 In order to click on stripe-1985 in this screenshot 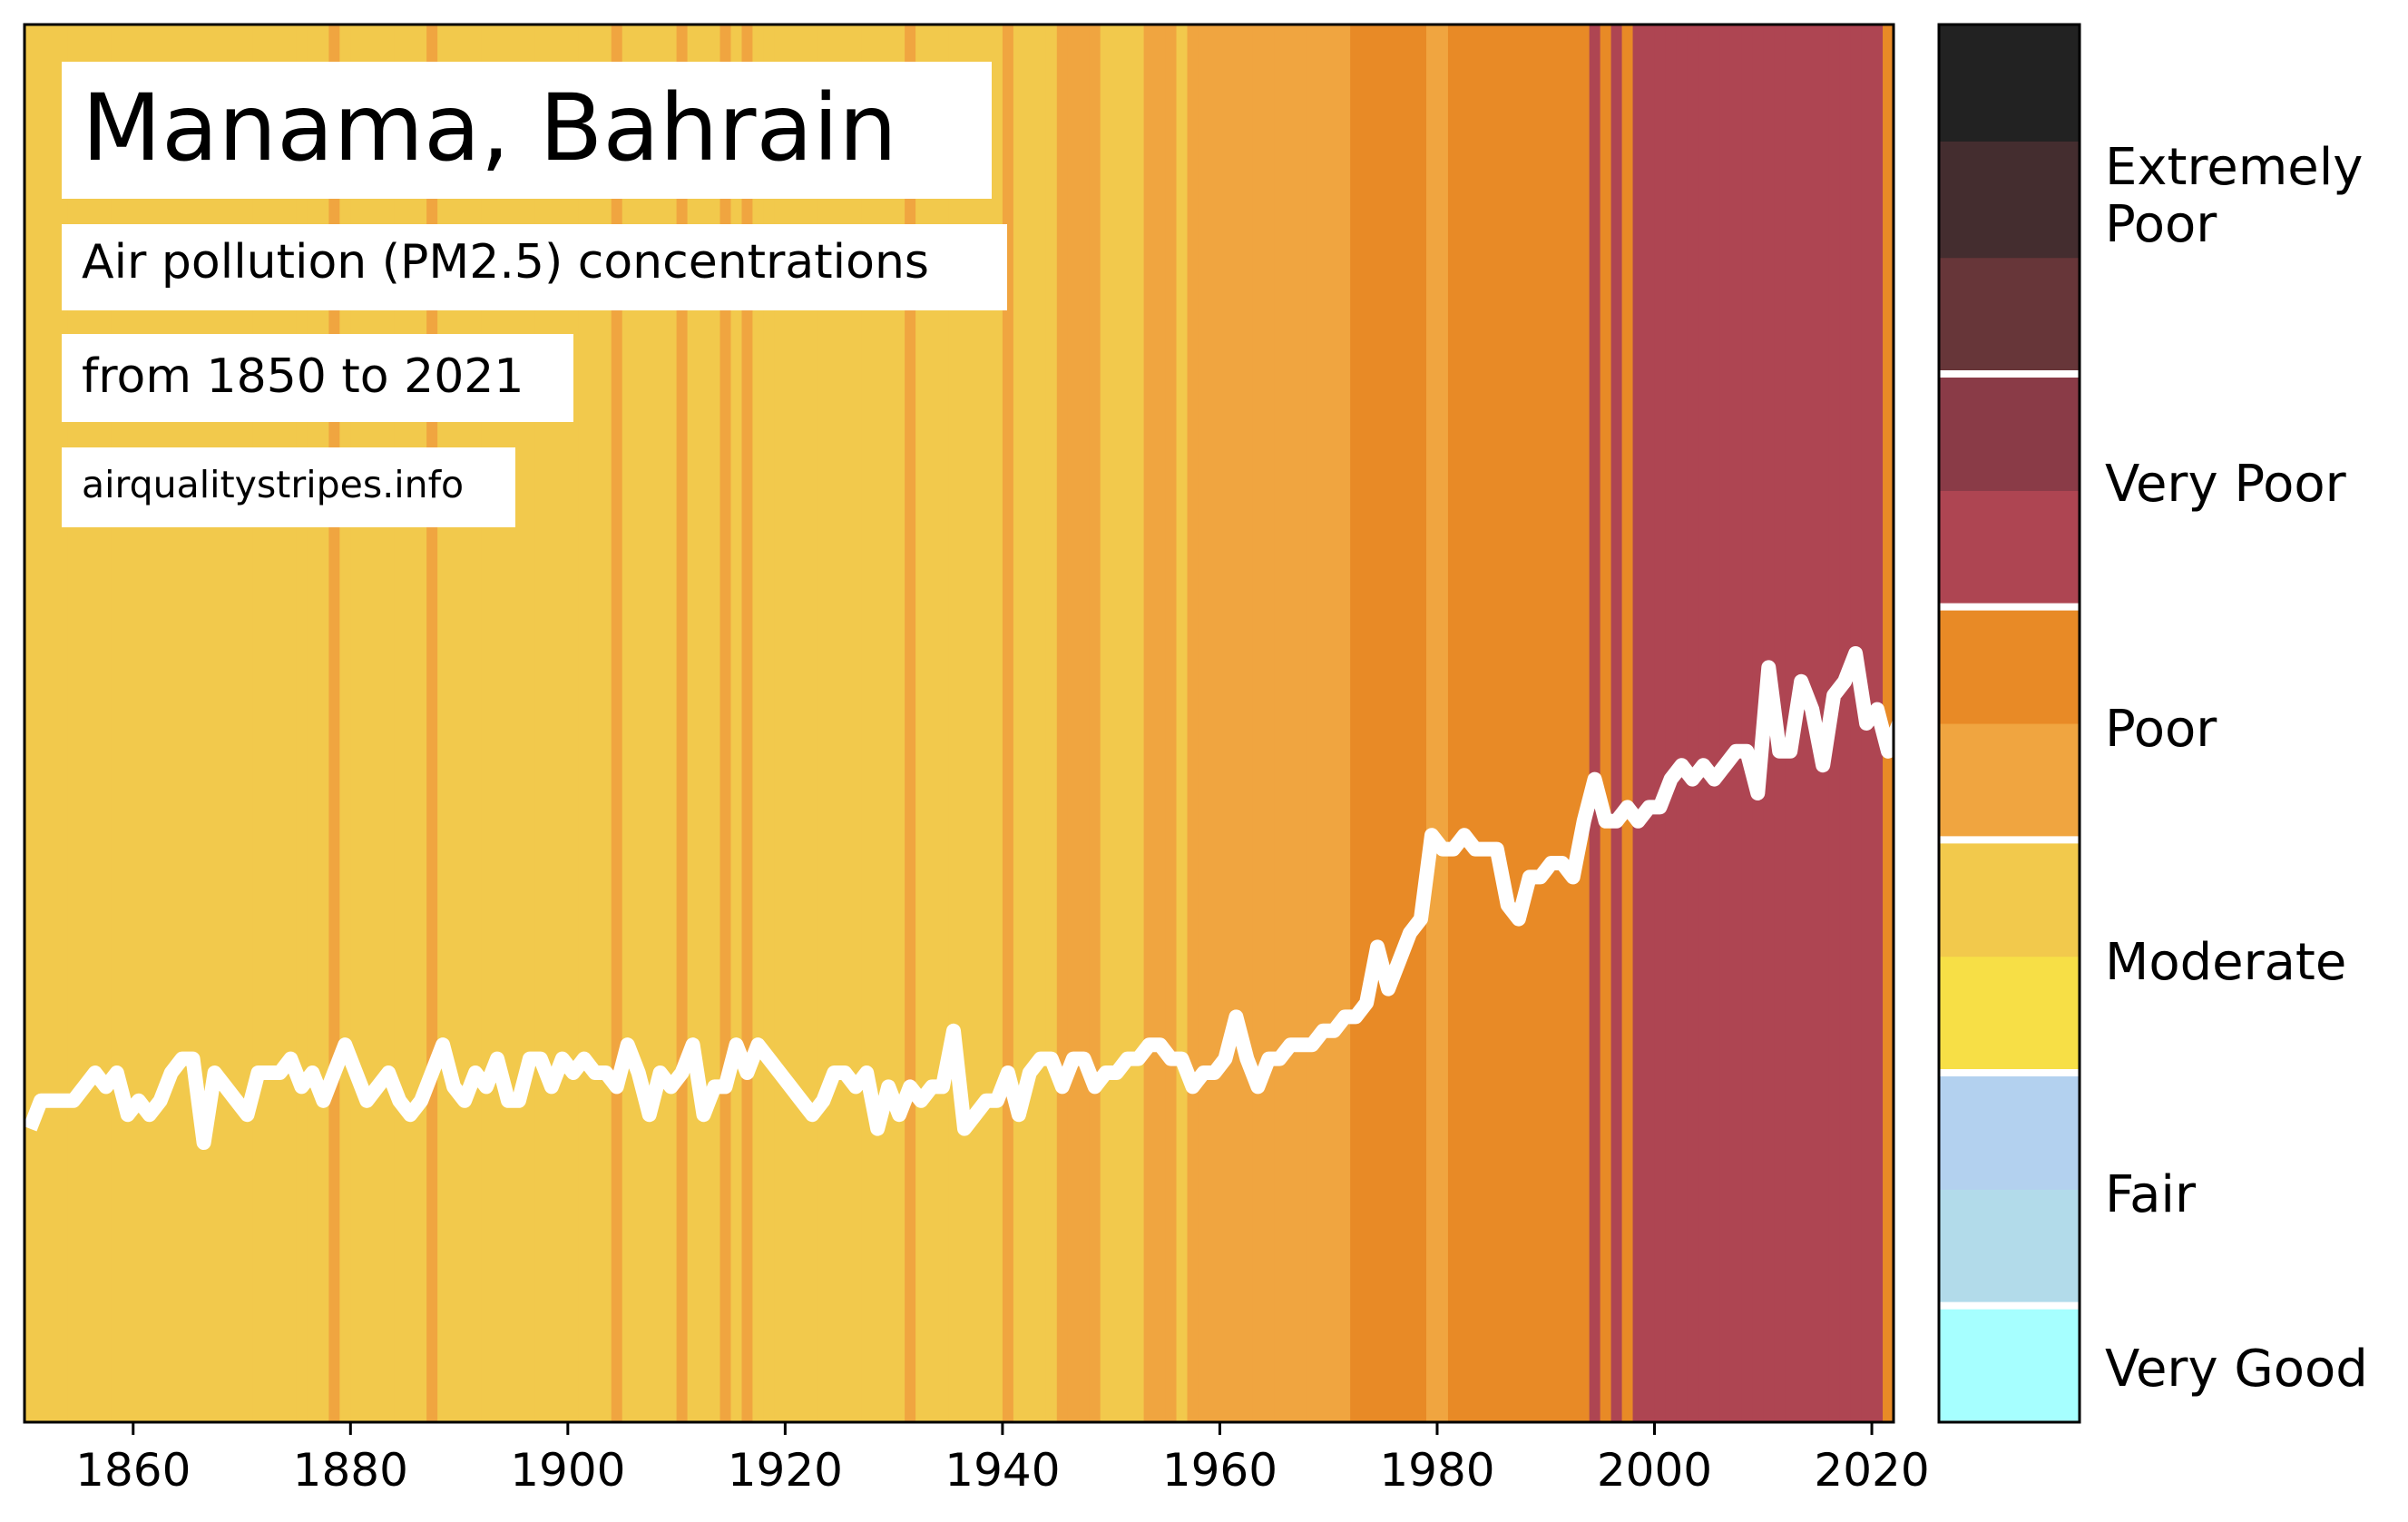, I will do `click(1497, 723)`.